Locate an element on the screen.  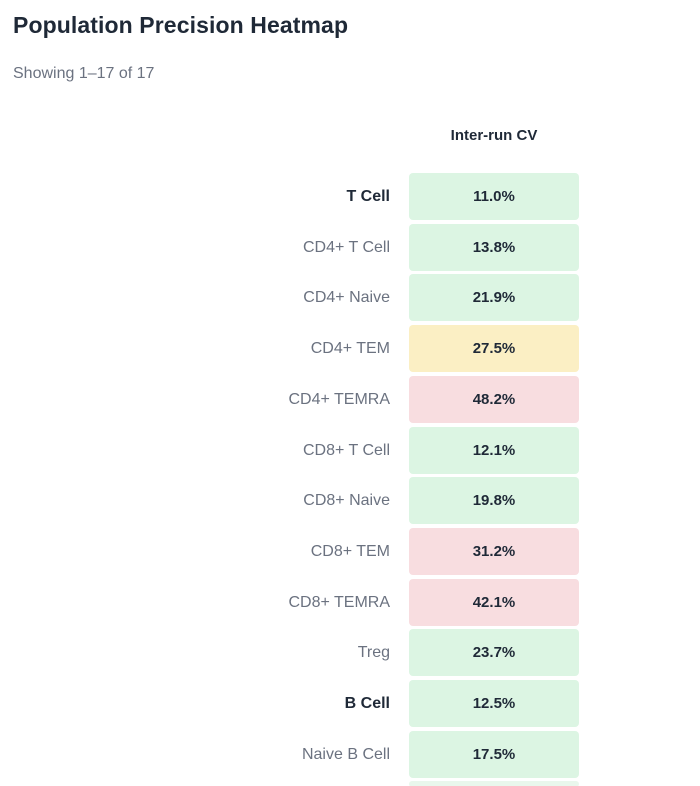
heatmap-cell: 11.0% is located at coordinates (494, 196).